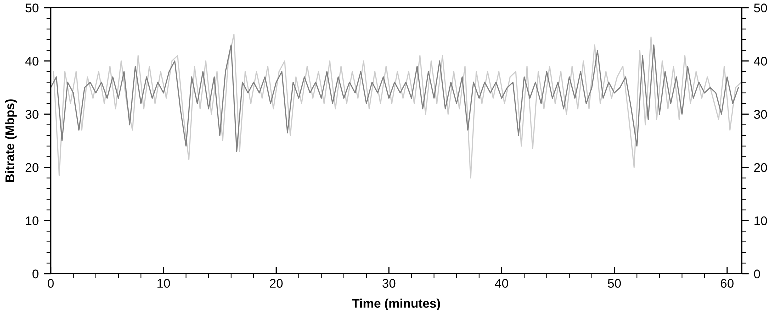 This screenshot has height=323, width=773. I want to click on y-tick-label: 10, so click(32, 221).